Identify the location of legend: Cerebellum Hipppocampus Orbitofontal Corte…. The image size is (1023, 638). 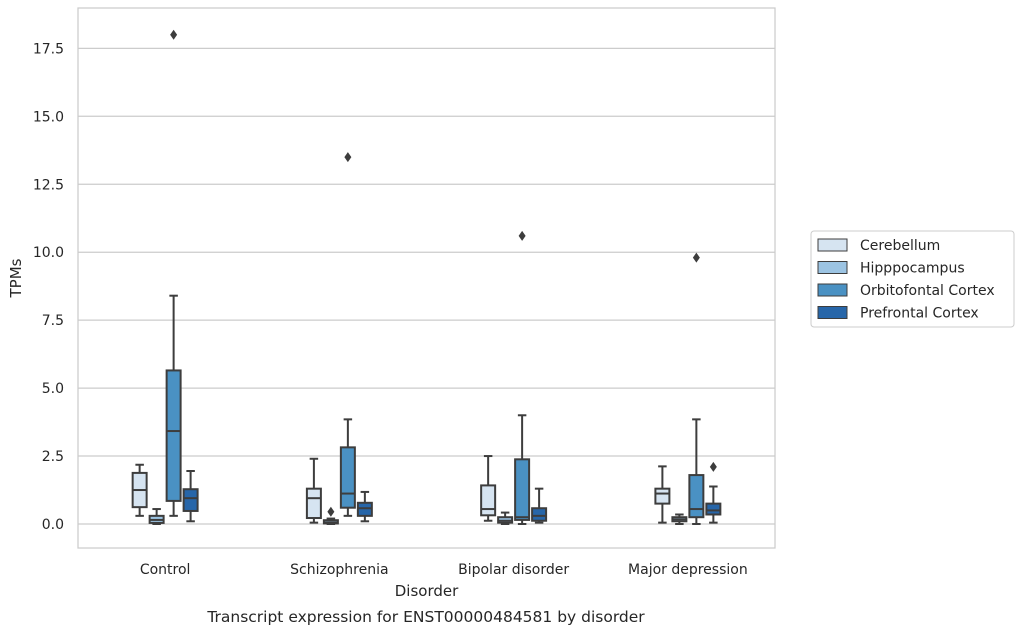
(912, 279).